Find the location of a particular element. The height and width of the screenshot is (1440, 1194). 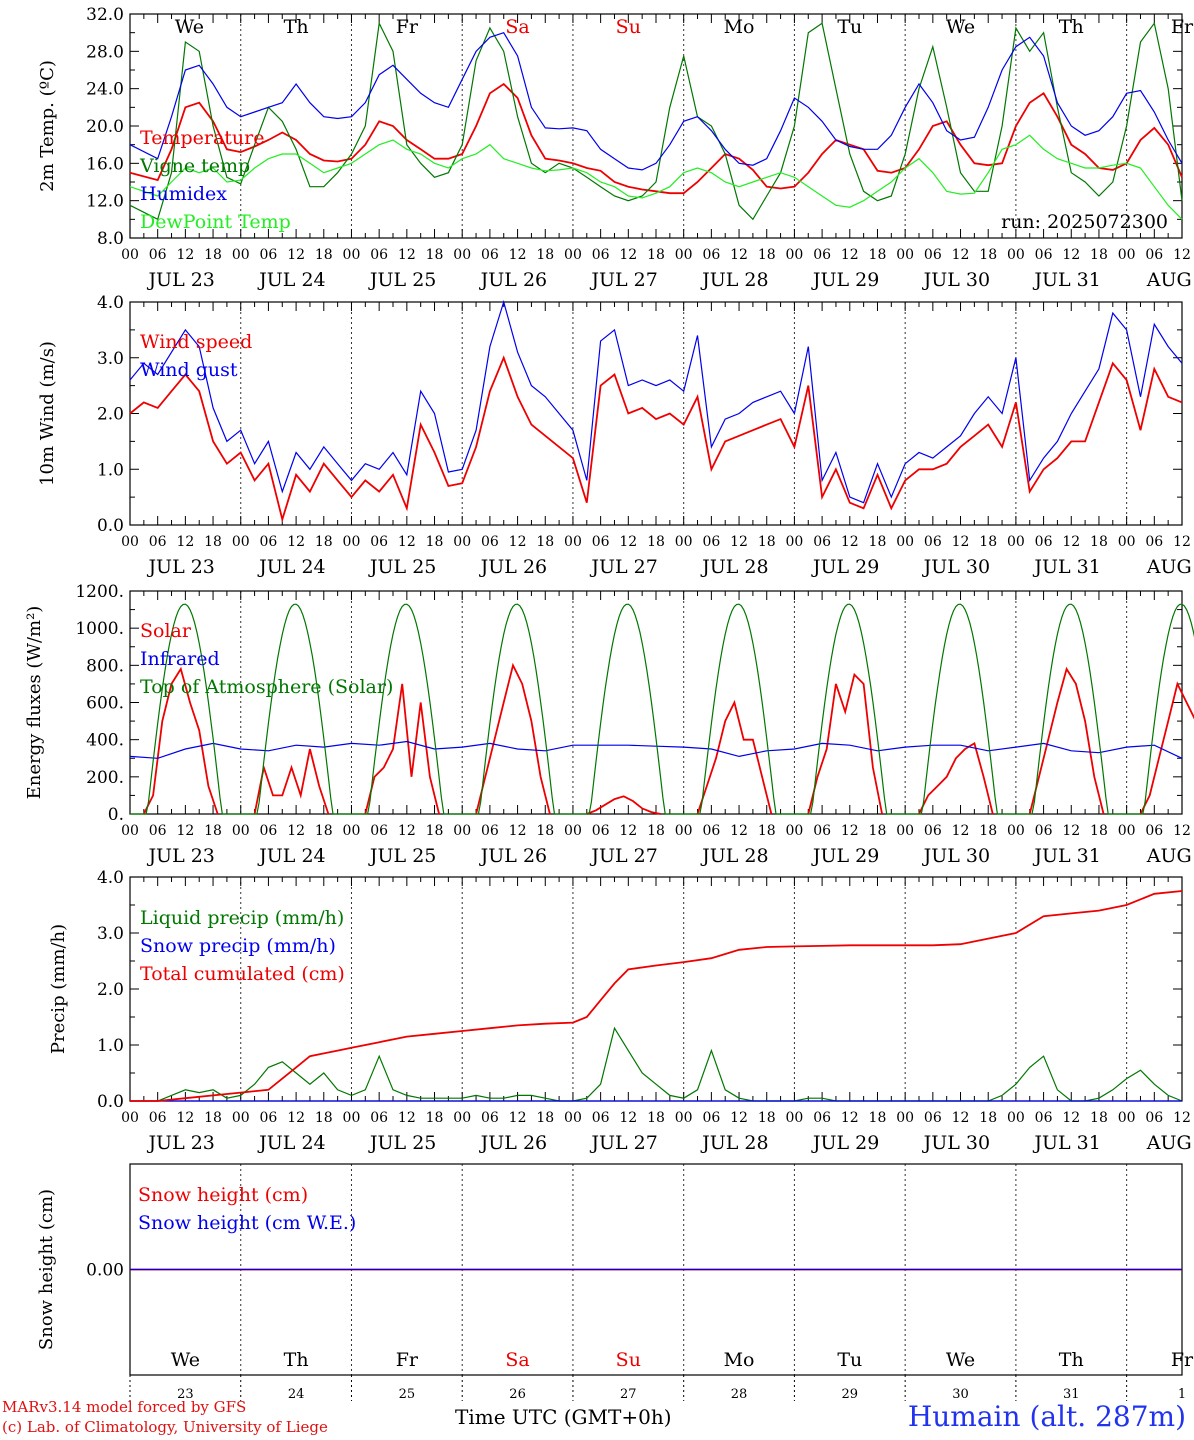

day-number-label: 24 is located at coordinates (296, 1394).